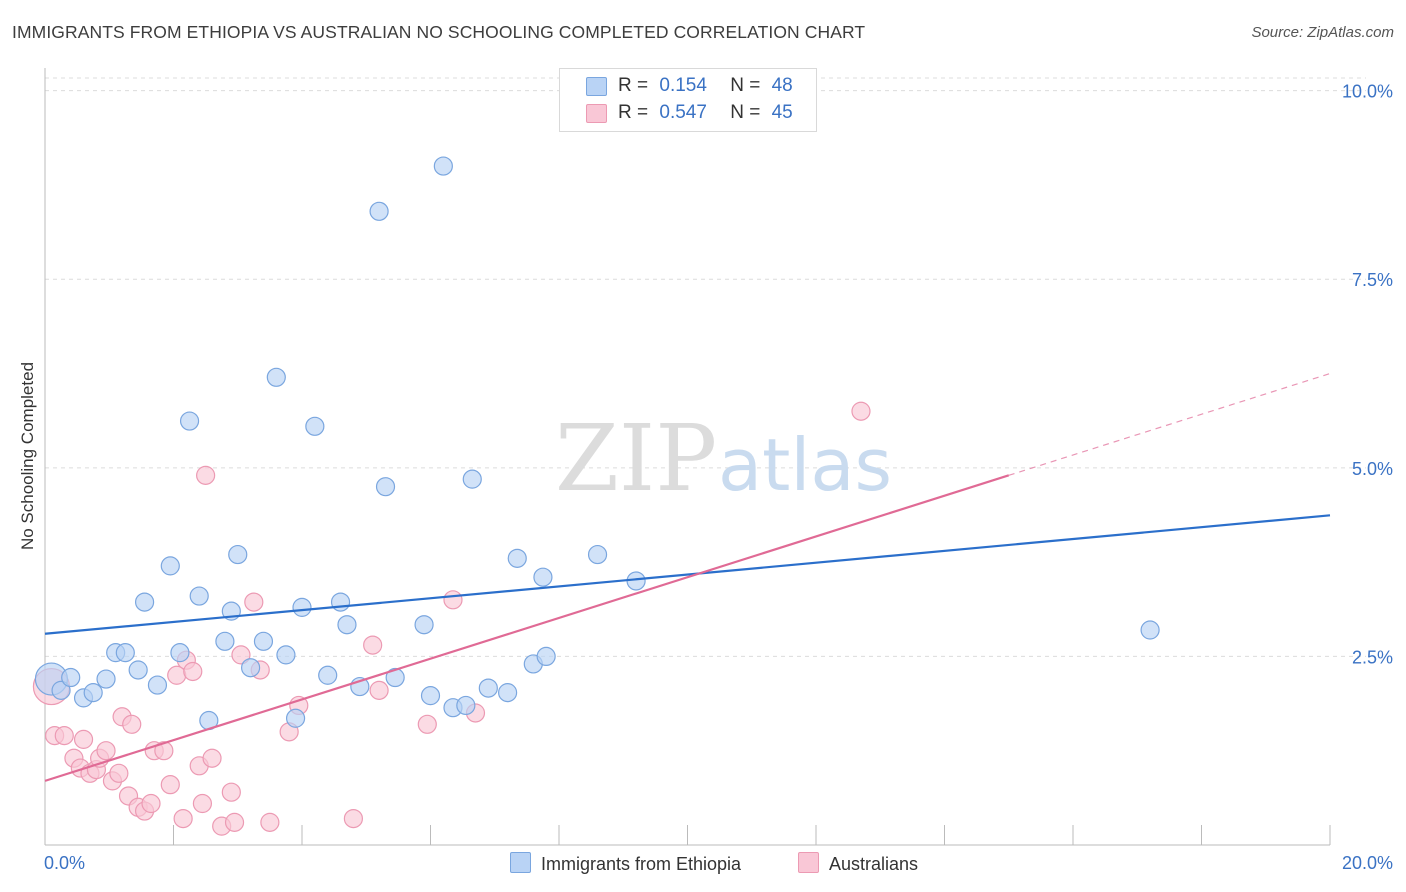  I want to click on bottom-legend-swatch-pink, so click(808, 862).